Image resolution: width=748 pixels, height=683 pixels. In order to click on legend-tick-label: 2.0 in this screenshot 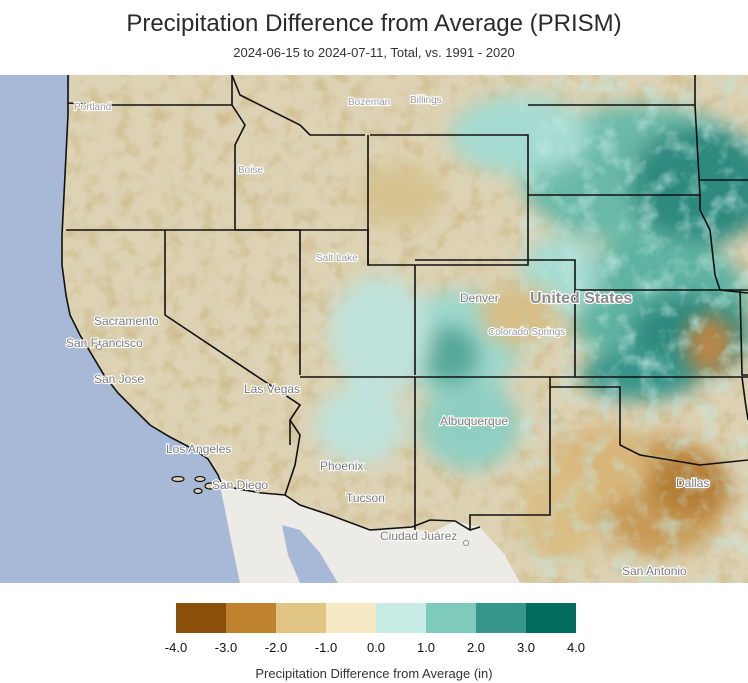, I will do `click(476, 647)`.